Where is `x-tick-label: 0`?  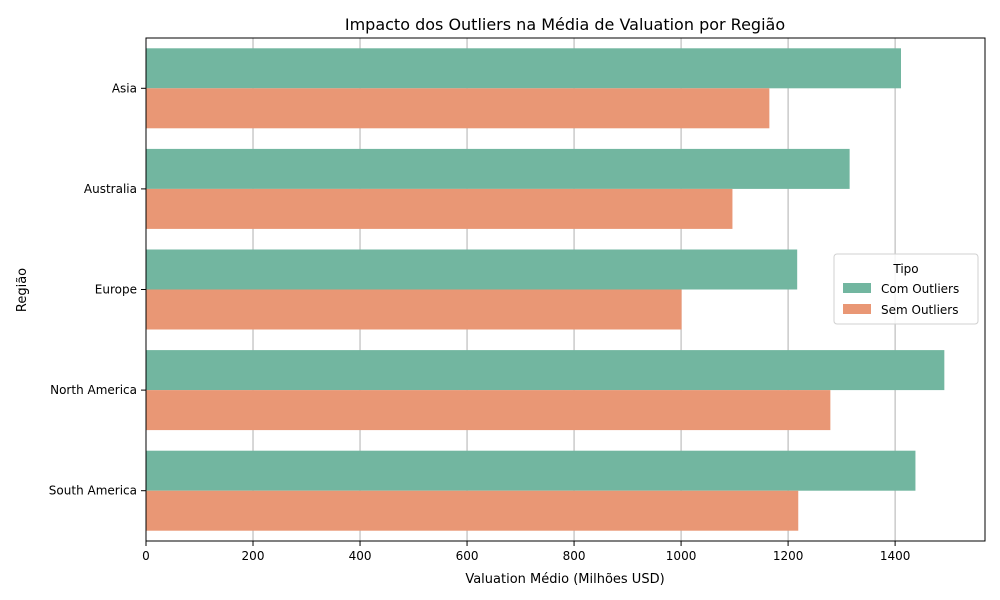 x-tick-label: 0 is located at coordinates (146, 556).